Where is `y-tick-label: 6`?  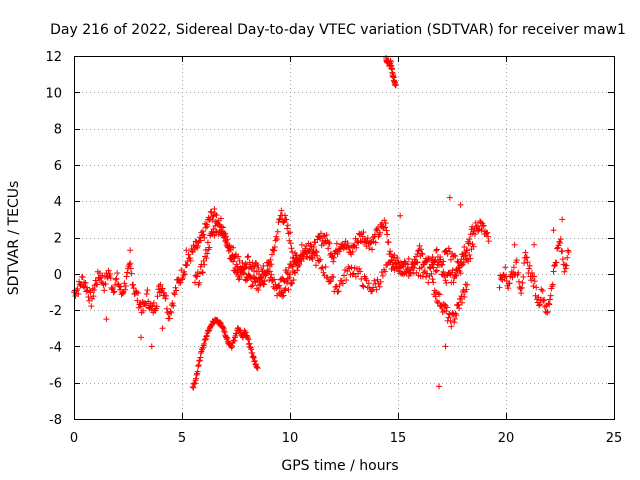 y-tick-label: 6 is located at coordinates (58, 166).